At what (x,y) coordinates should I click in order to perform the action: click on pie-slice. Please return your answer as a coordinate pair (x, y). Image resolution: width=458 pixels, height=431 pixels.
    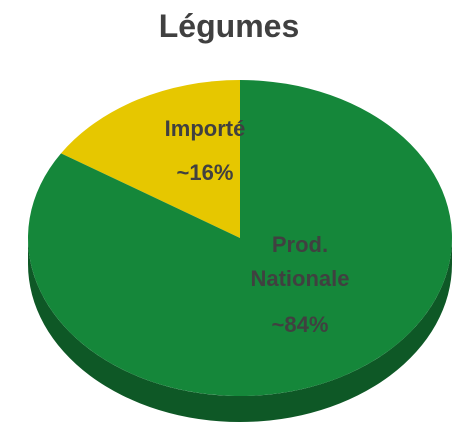
    Looking at the image, I should click on (151, 159).